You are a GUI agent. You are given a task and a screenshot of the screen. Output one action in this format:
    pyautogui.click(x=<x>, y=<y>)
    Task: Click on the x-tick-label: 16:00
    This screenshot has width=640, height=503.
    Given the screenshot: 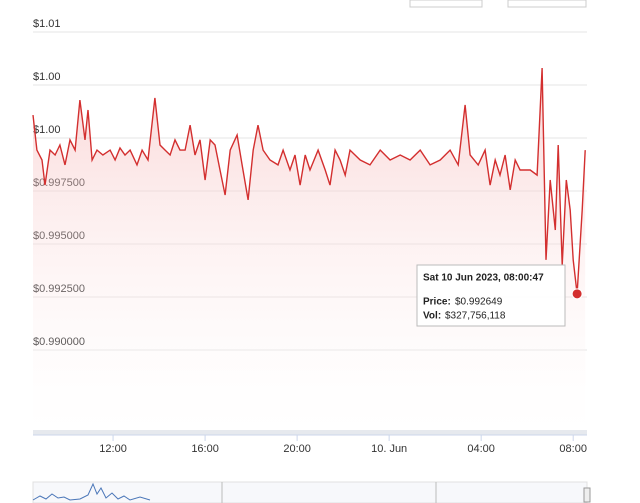 What is the action you would take?
    pyautogui.click(x=205, y=449)
    